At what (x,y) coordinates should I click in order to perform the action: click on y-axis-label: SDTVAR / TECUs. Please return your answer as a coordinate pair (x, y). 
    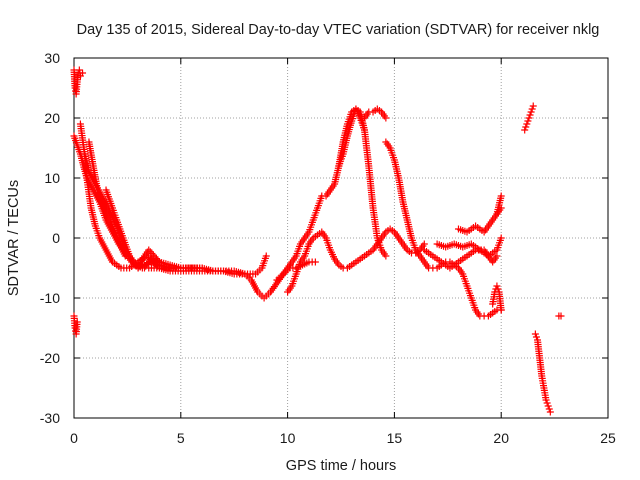
    Looking at the image, I should click on (14, 238).